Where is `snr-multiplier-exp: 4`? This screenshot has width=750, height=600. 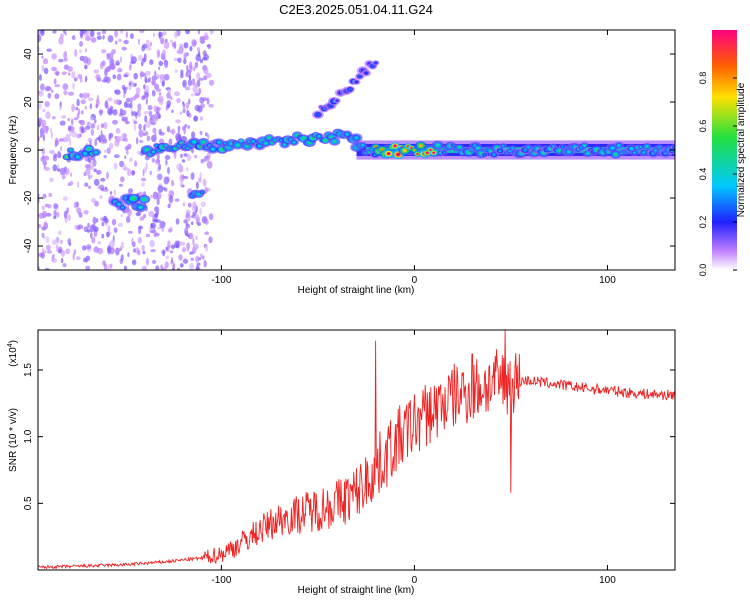
snr-multiplier-exp: 4 is located at coordinates (10, 345).